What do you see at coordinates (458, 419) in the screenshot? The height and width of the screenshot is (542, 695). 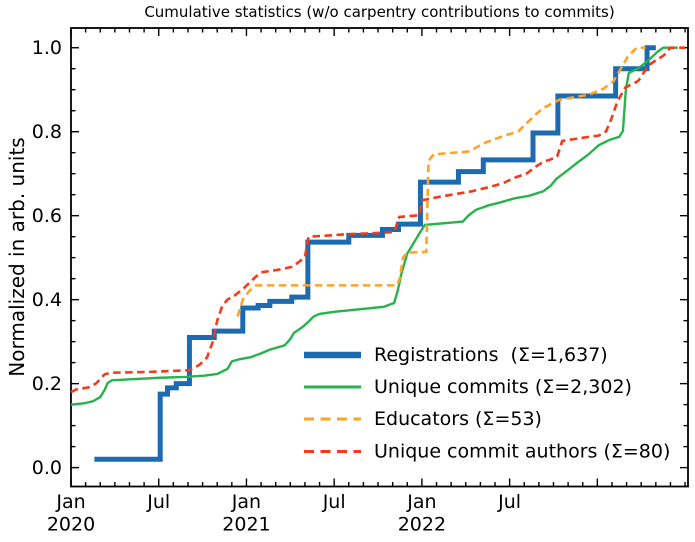 I see `legend-label-educators: Educators (Σ=53)` at bounding box center [458, 419].